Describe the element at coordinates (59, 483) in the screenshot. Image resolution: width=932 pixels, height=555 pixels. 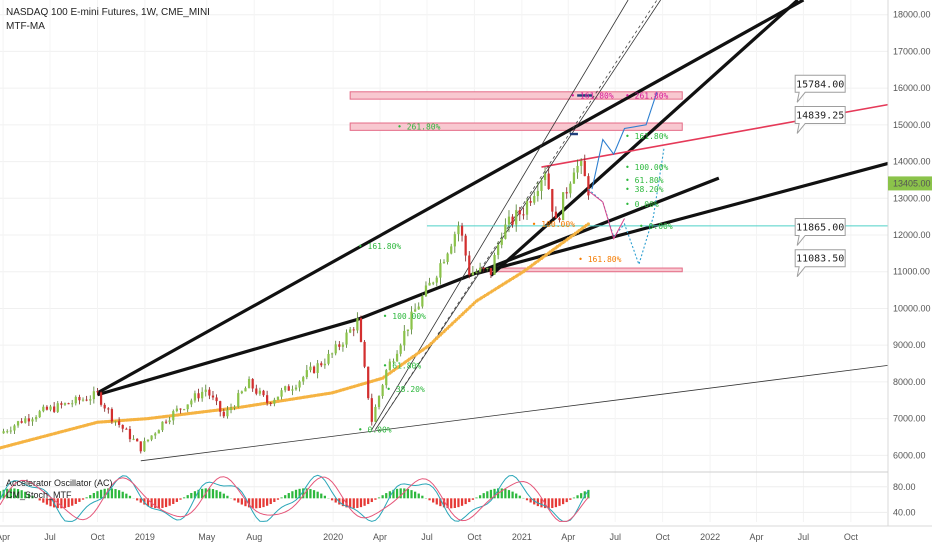
I see `ac-indicator-label: Accelerator Oscillator (AC)` at that location.